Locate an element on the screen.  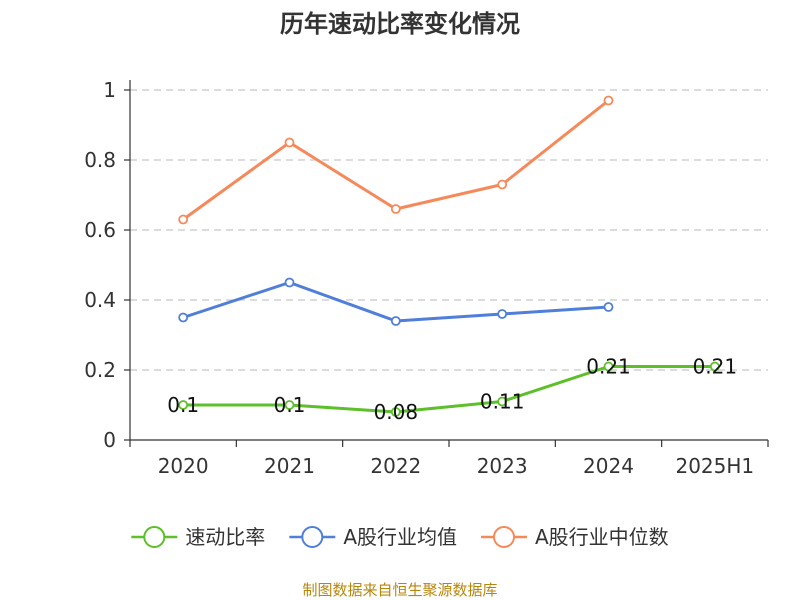
x-tick-label: 2024 is located at coordinates (608, 466).